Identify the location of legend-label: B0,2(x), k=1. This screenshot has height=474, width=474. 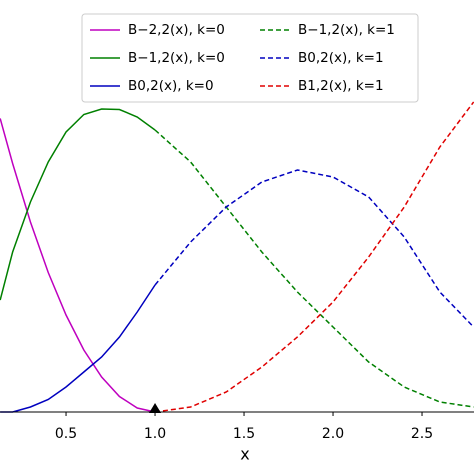
(341, 58).